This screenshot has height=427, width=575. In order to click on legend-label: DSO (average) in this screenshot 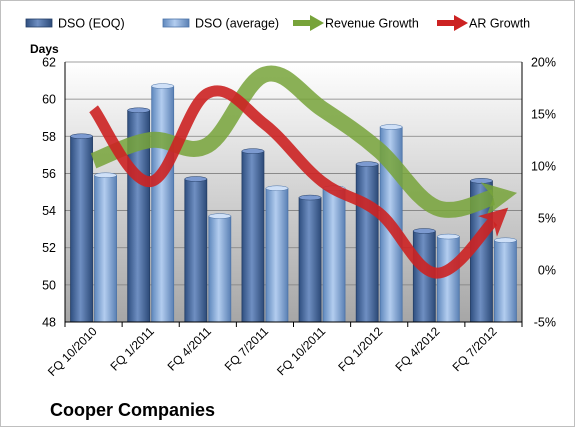, I will do `click(237, 24)`.